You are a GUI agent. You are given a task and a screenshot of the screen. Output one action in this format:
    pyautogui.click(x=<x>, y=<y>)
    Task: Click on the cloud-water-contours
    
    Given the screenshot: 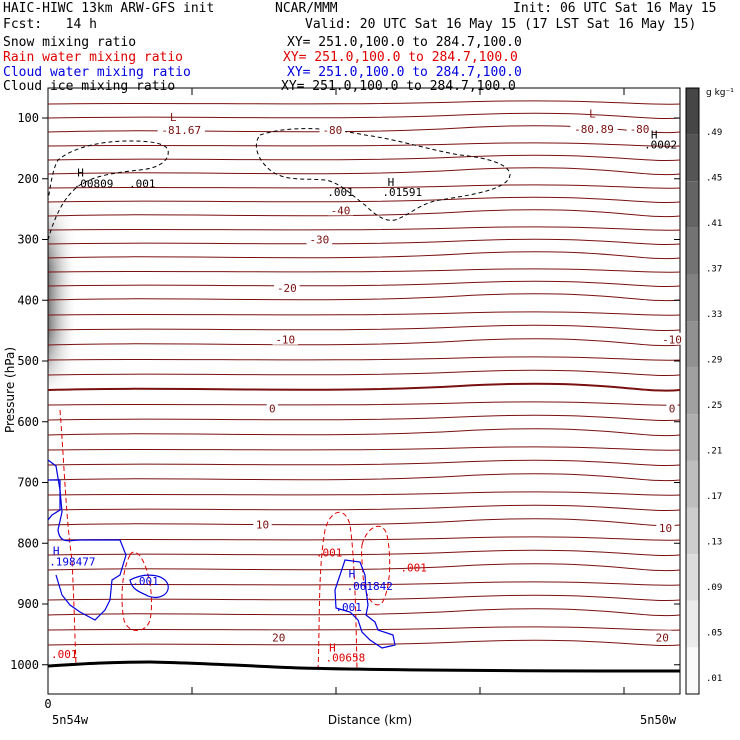 What is the action you would take?
    pyautogui.click(x=222, y=554)
    